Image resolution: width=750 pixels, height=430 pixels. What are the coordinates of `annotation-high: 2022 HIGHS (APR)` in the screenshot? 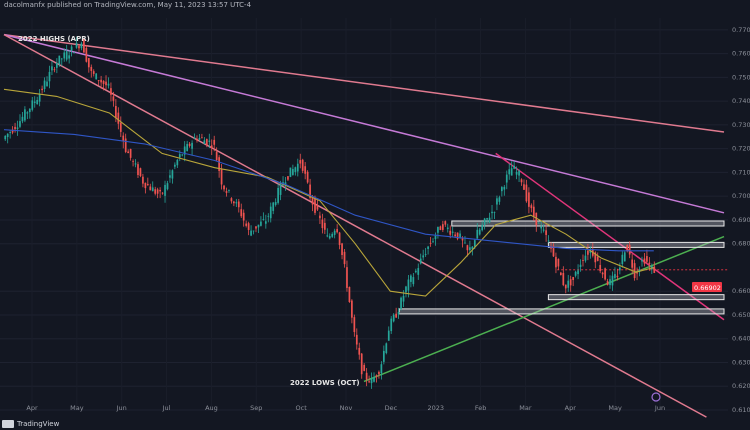 It's located at (54, 39).